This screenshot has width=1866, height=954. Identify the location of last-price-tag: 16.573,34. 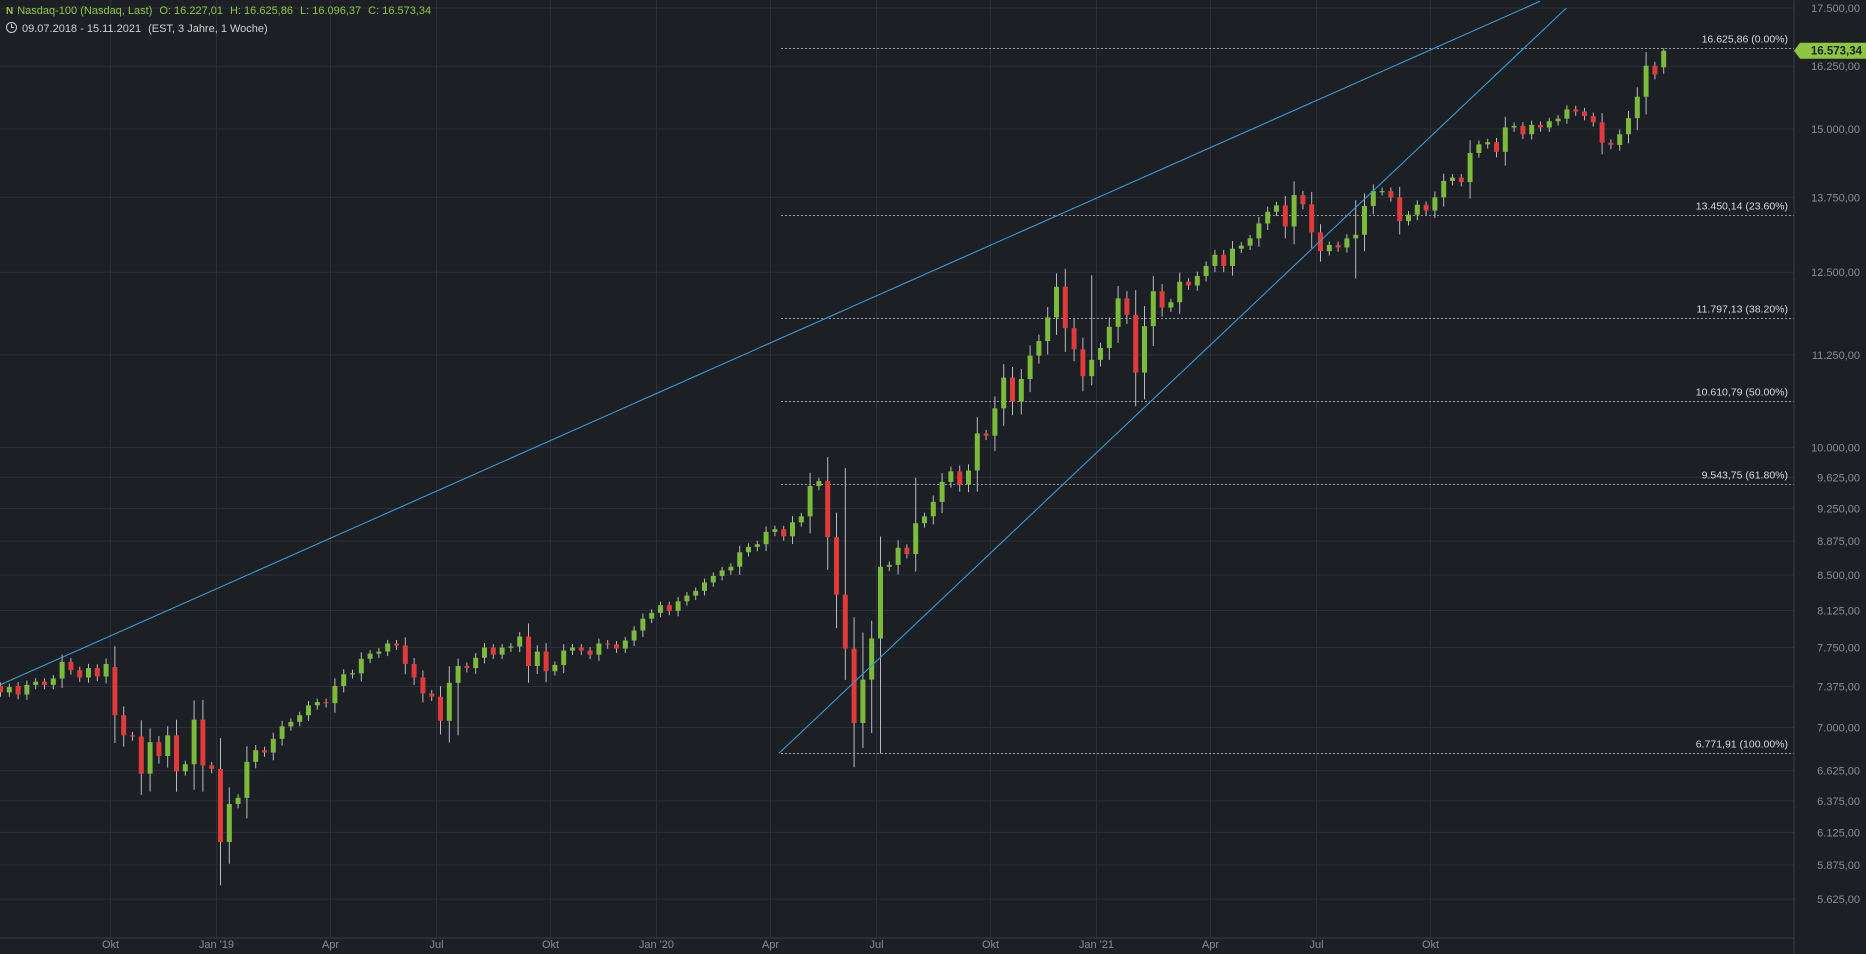
(1830, 50).